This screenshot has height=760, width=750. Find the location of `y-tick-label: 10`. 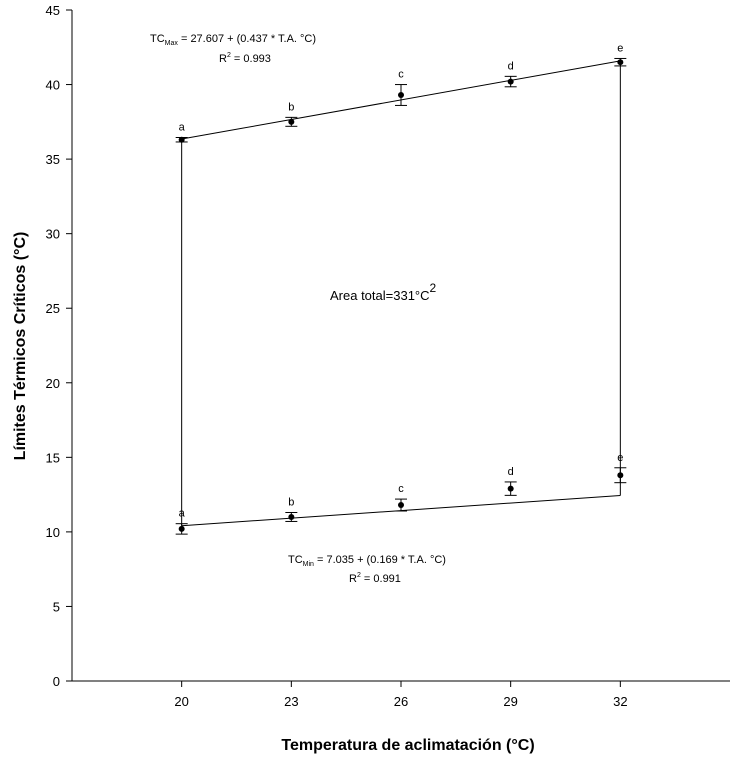

y-tick-label: 10 is located at coordinates (53, 532).